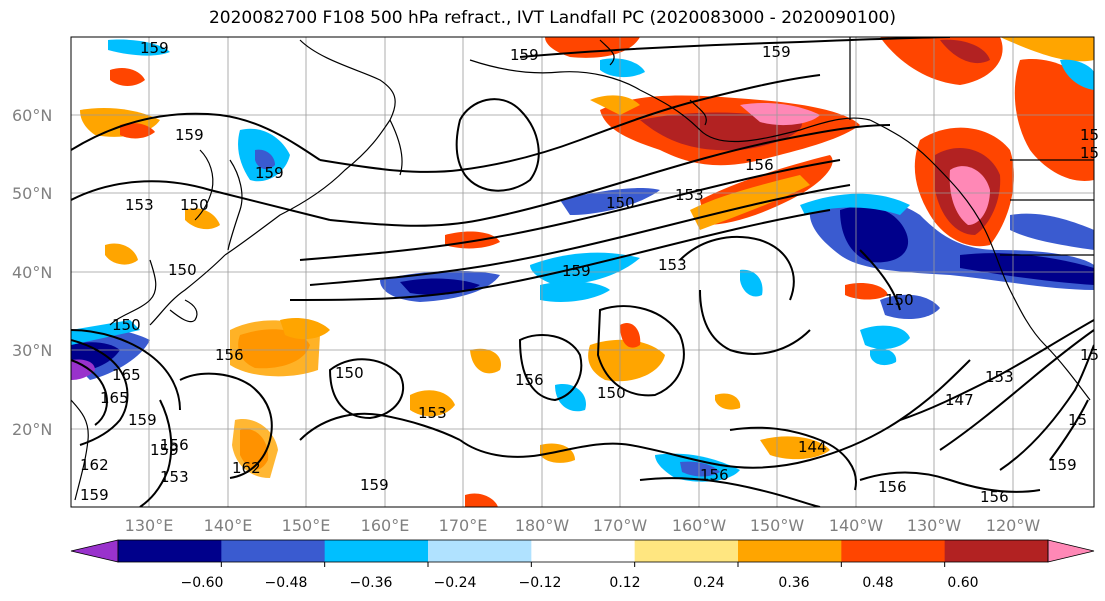 The height and width of the screenshot is (601, 1105). Describe the element at coordinates (540, 583) in the screenshot. I see `colorbar-tick-label: −0.12` at that location.